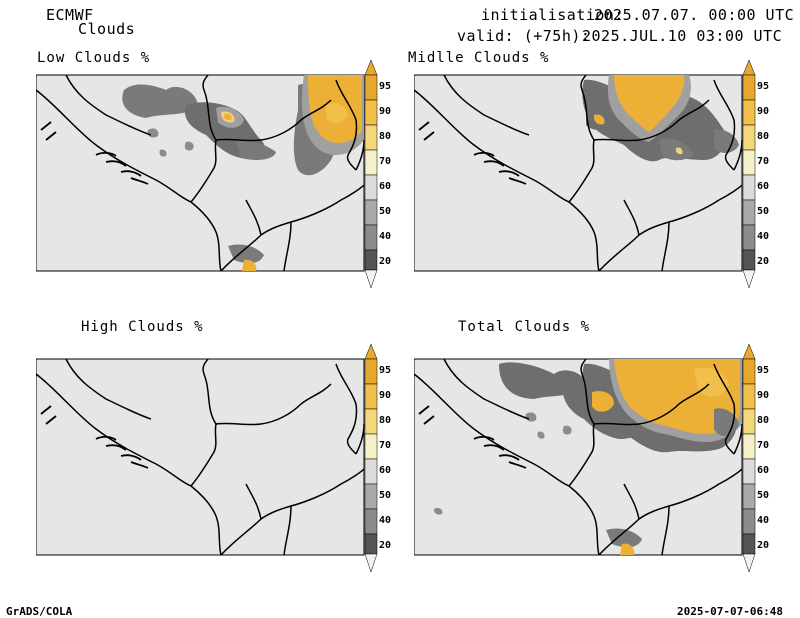 The height and width of the screenshot is (618, 800). Describe the element at coordinates (70, 15) in the screenshot. I see `model-name: ECMWF` at that location.